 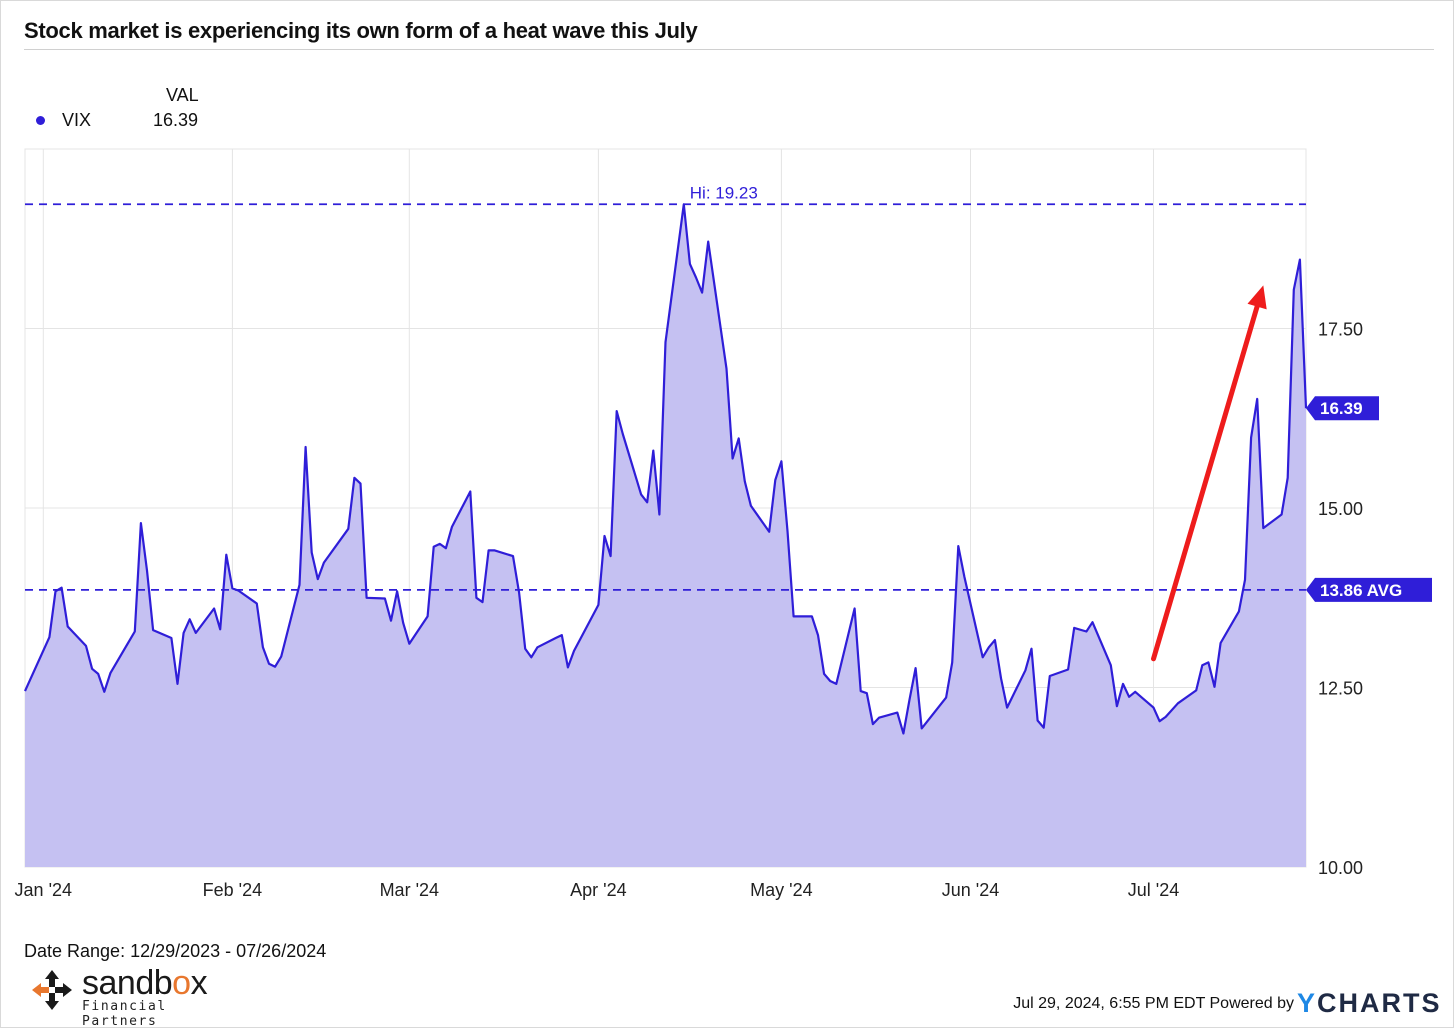 I want to click on x-tick-label: Jan '24, so click(x=43, y=890).